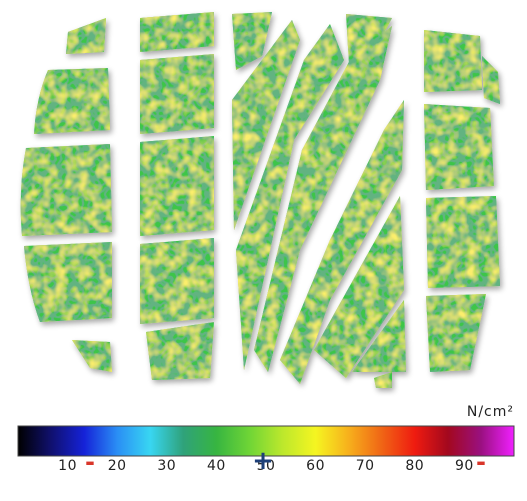 This screenshot has width=527, height=501. What do you see at coordinates (481, 462) in the screenshot?
I see `high-pressure-marker: -` at bounding box center [481, 462].